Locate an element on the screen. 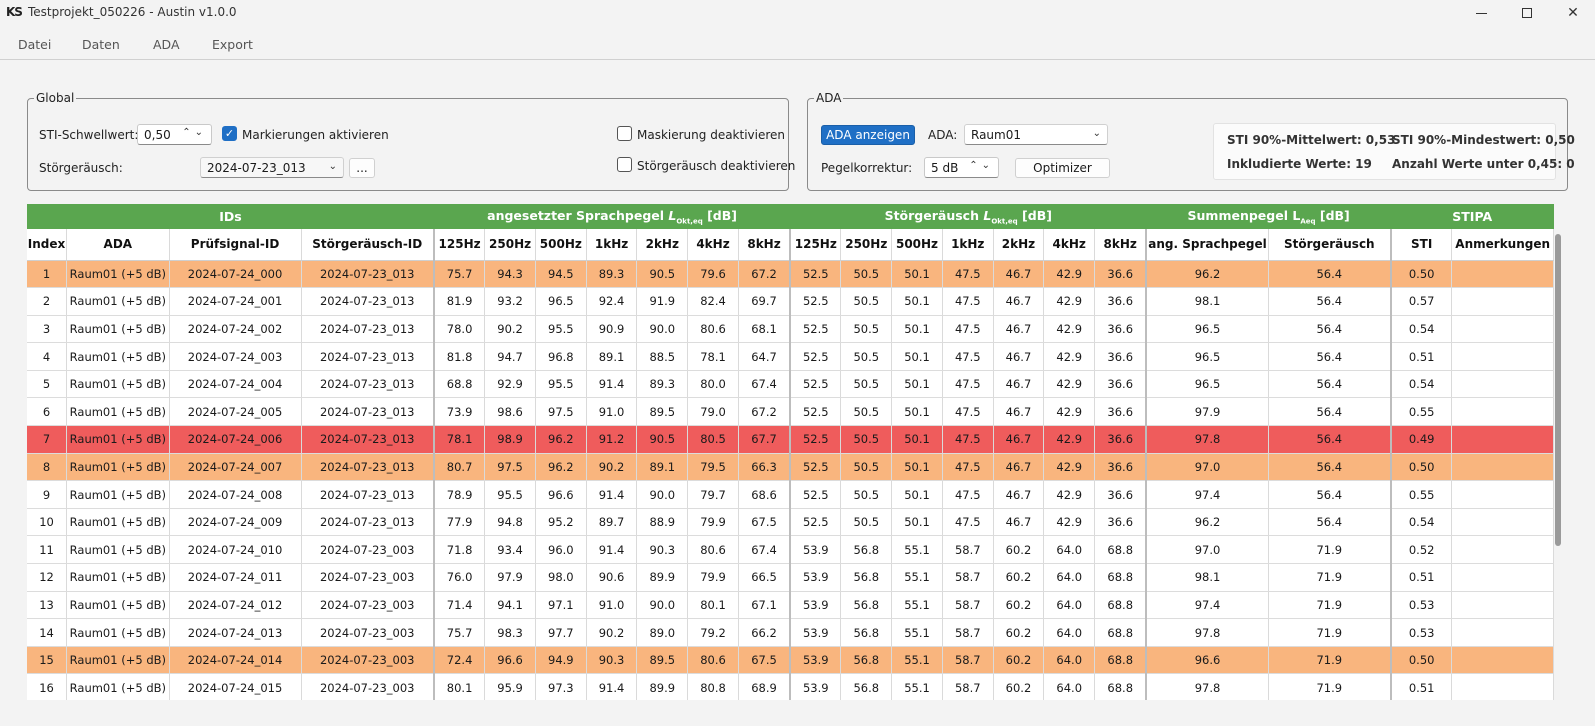 This screenshot has width=1595, height=726. column-header: Prüfsignal-ID is located at coordinates (235, 245).